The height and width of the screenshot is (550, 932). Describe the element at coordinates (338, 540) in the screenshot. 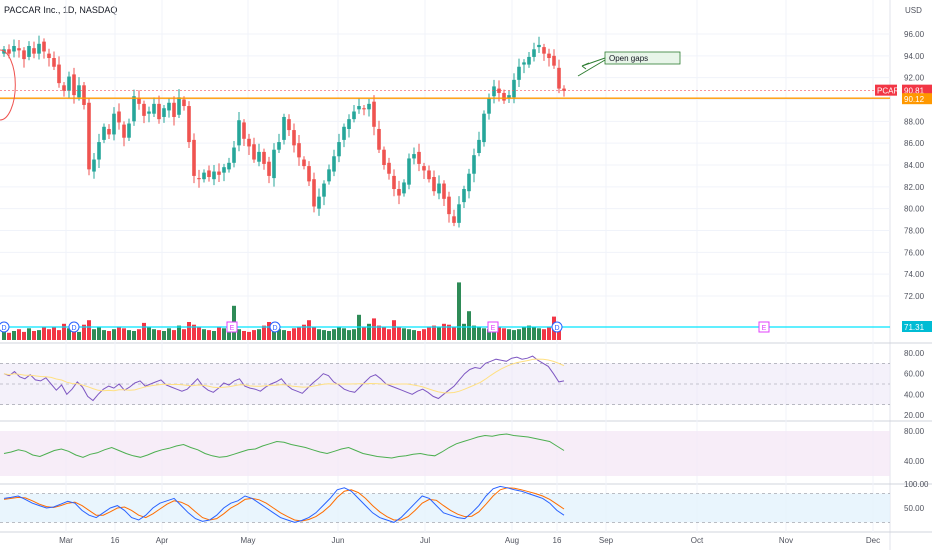

I see `time-tick-label: Jun` at that location.